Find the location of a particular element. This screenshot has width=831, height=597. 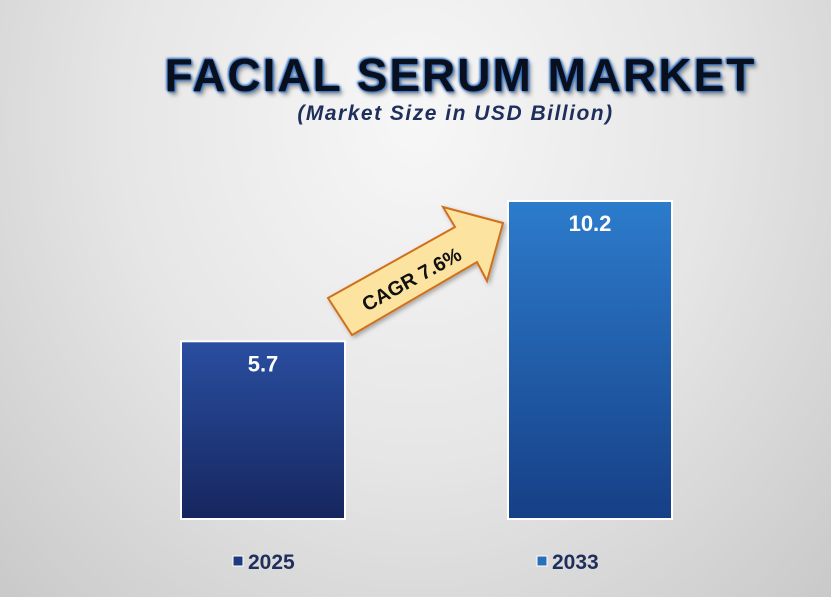

data-label: 10.2 is located at coordinates (590, 223).